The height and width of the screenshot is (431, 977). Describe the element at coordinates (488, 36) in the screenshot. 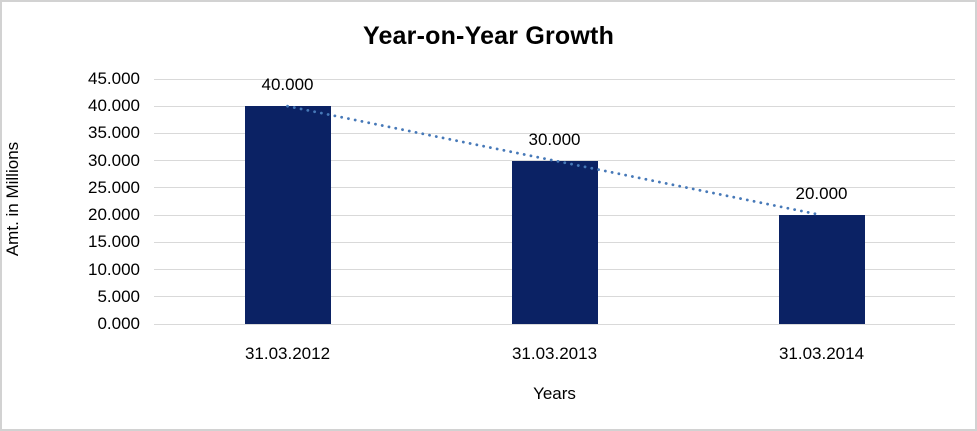

I see `chart-title: Year-on-Year Growth` at that location.